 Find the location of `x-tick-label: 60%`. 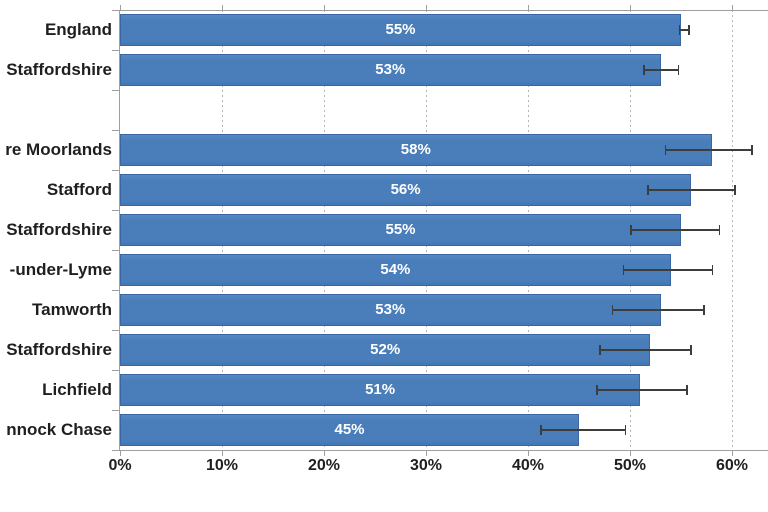

x-tick-label: 60% is located at coordinates (732, 465).